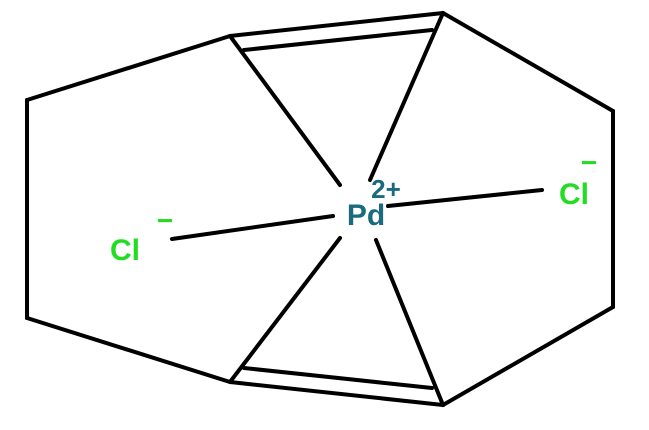 The height and width of the screenshot is (430, 649). What do you see at coordinates (336, 24) in the screenshot?
I see `double-bond-top-outer` at bounding box center [336, 24].